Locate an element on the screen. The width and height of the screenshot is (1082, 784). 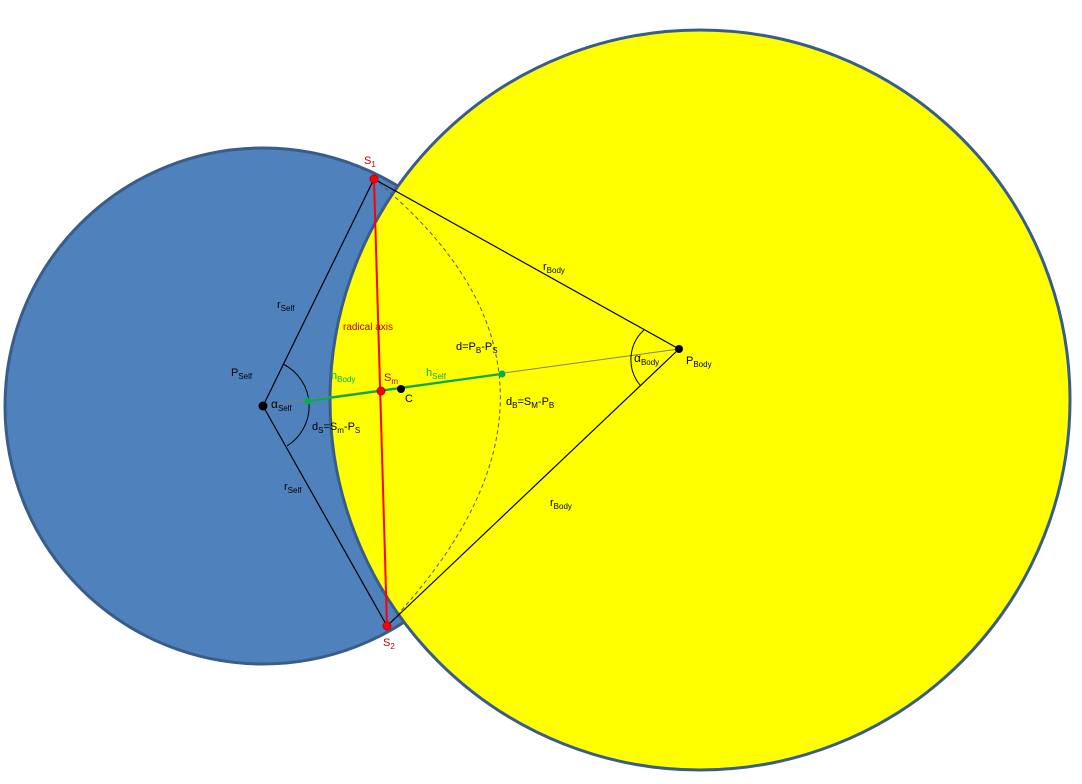
alpha-body-arc is located at coordinates (637, 357).